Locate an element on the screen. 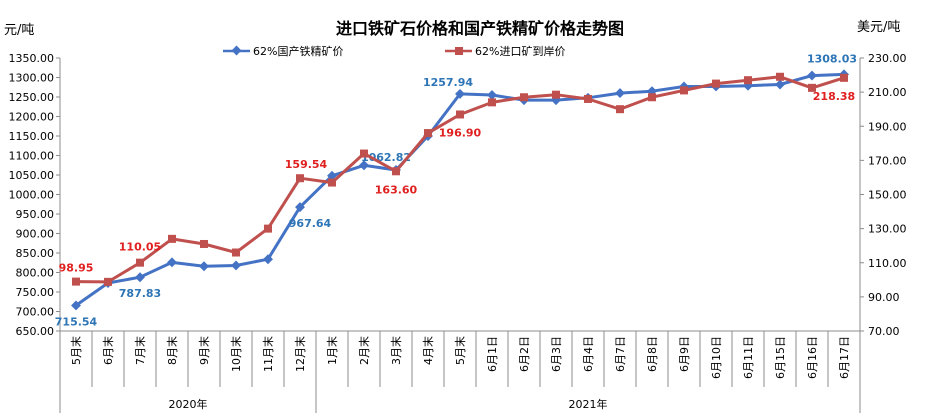 The image size is (927, 420). data-label-domestic: 1062.82 is located at coordinates (386, 157).